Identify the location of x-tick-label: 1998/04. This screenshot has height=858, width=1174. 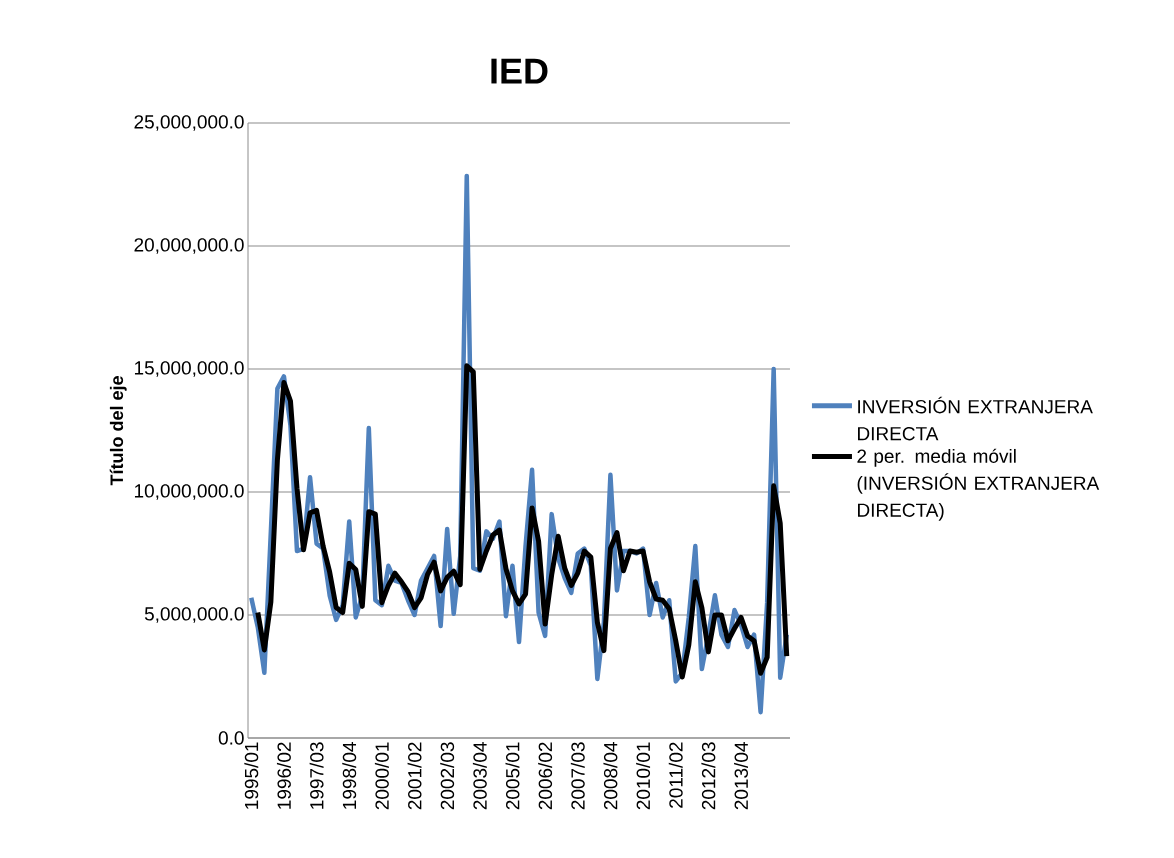
(349, 775).